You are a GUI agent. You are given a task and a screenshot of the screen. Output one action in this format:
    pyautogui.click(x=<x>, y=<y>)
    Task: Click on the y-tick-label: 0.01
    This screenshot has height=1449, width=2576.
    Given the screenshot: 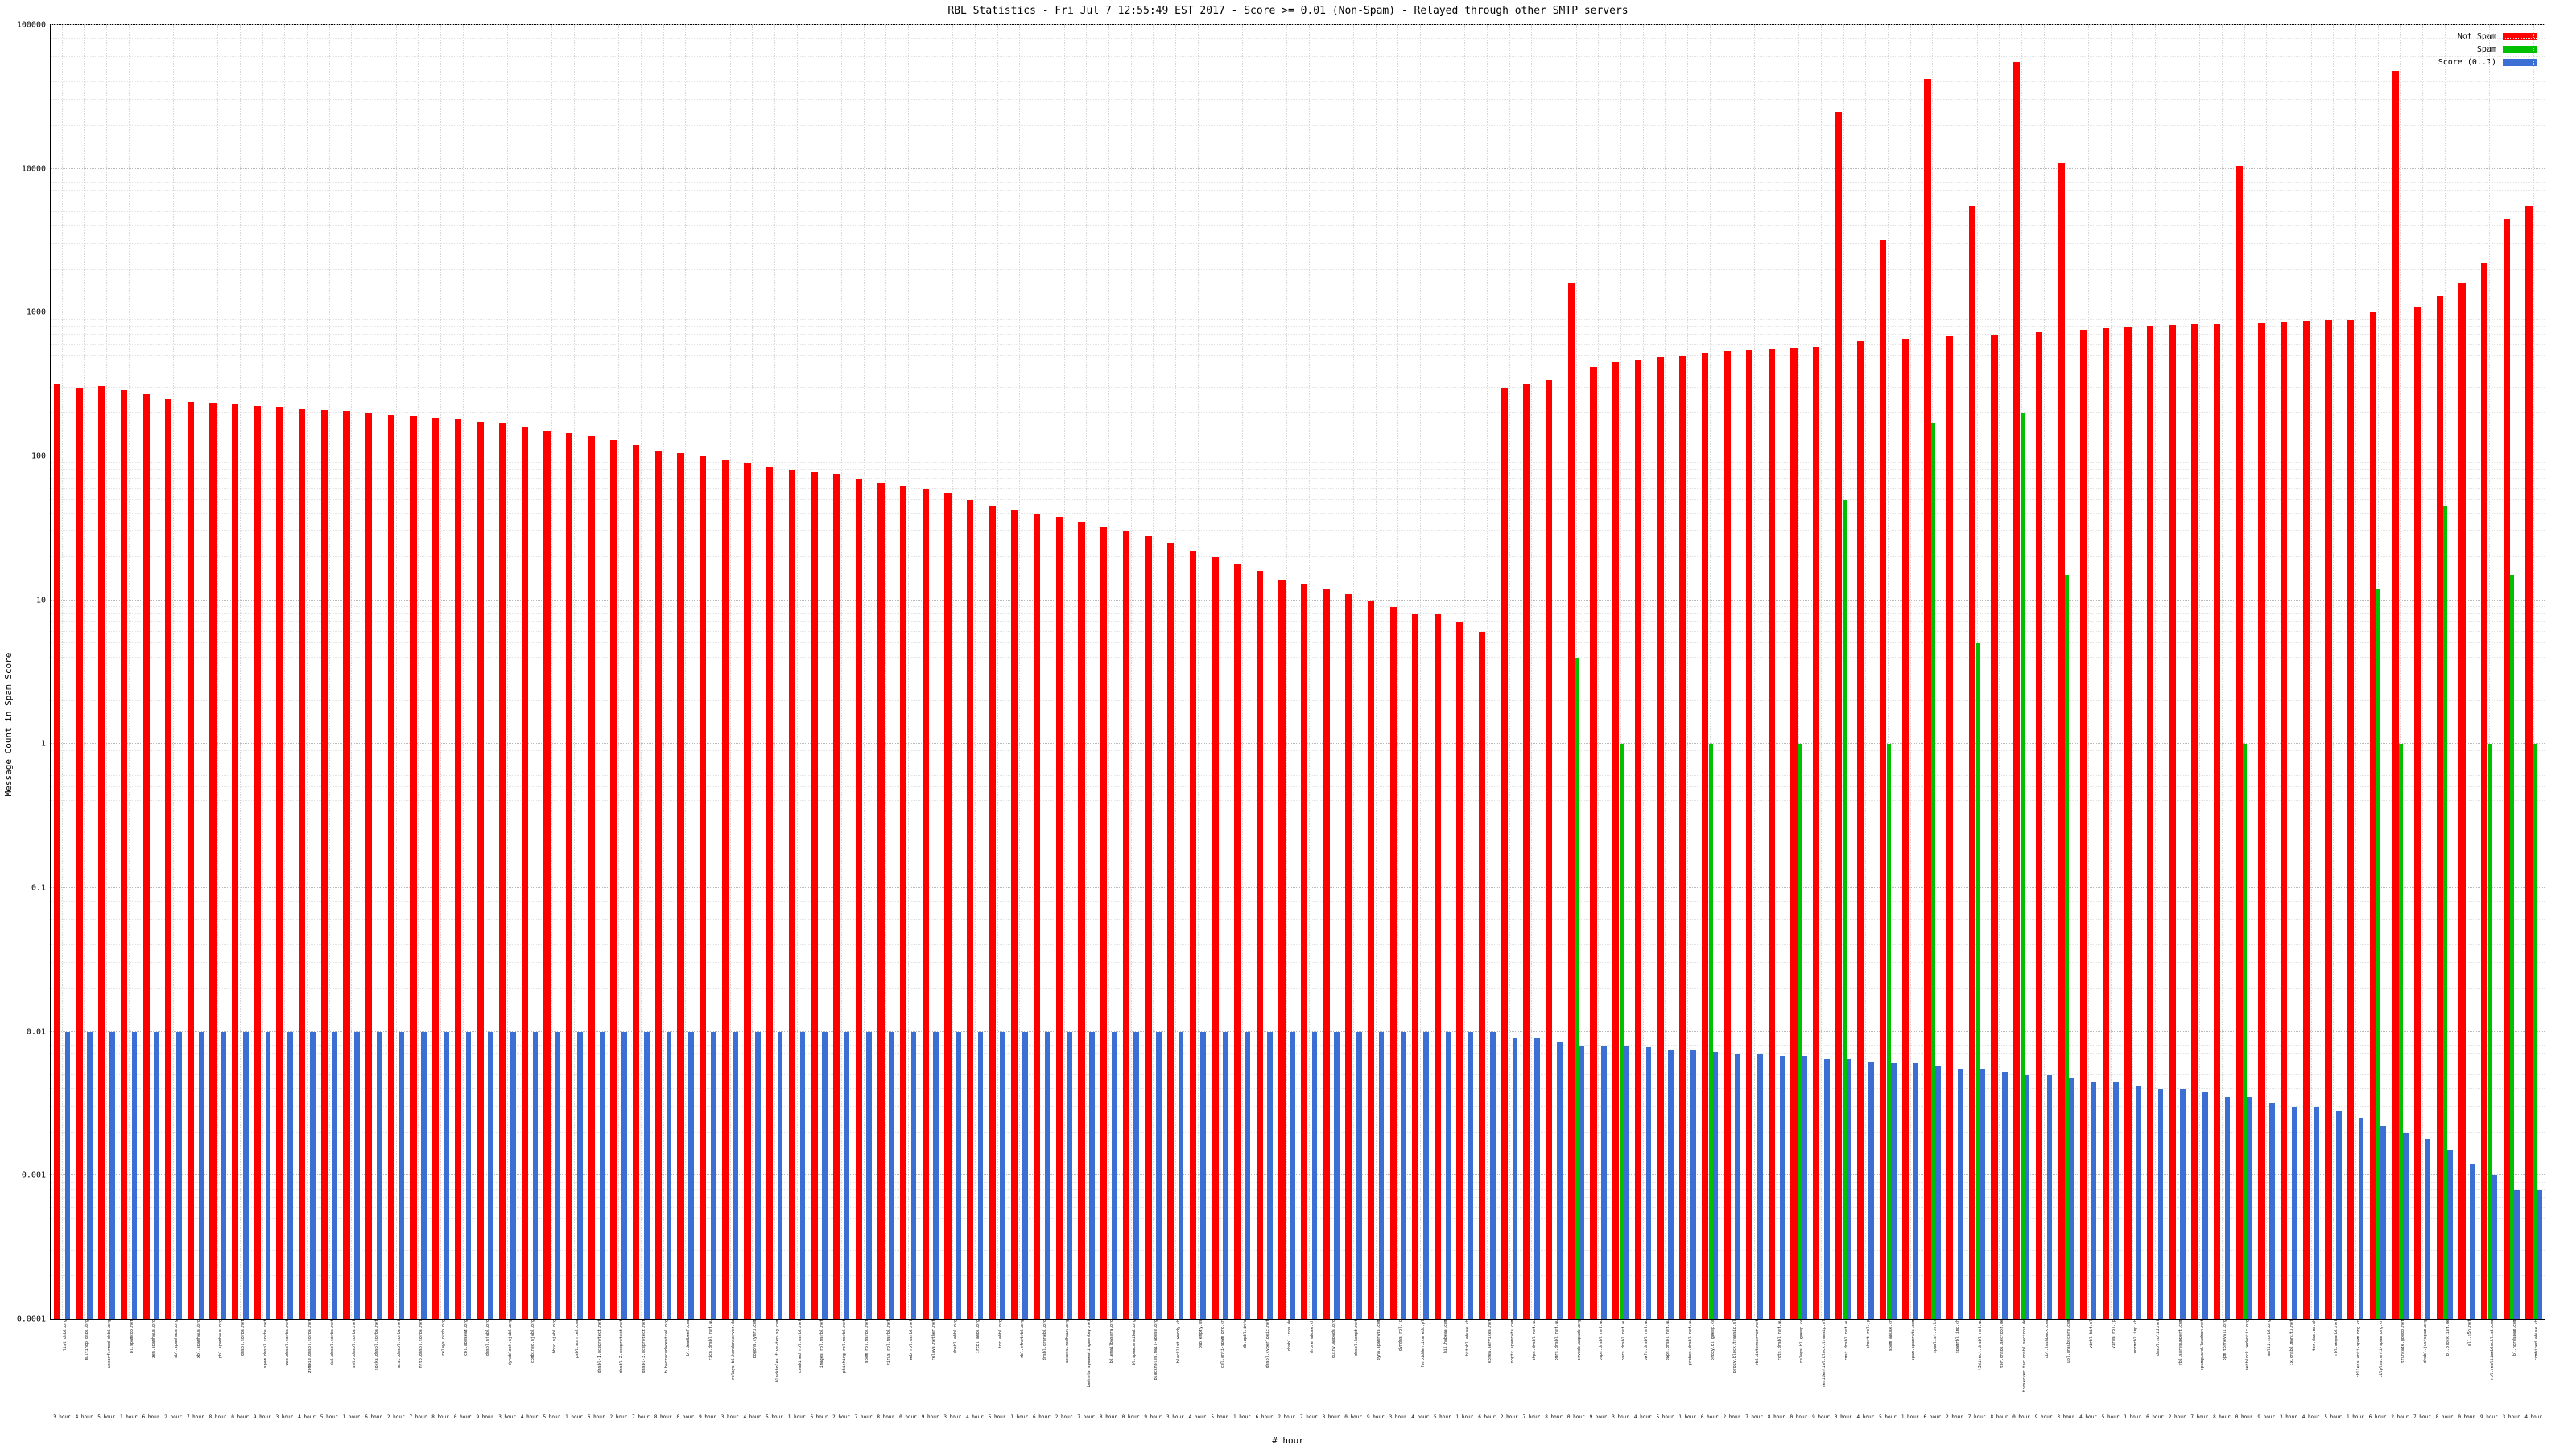 What is the action you would take?
    pyautogui.click(x=36, y=1032)
    